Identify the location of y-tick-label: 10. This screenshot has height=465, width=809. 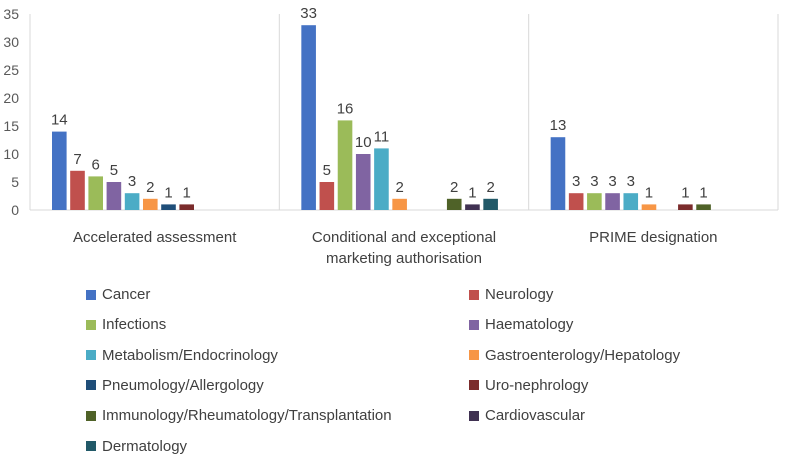
(11, 154).